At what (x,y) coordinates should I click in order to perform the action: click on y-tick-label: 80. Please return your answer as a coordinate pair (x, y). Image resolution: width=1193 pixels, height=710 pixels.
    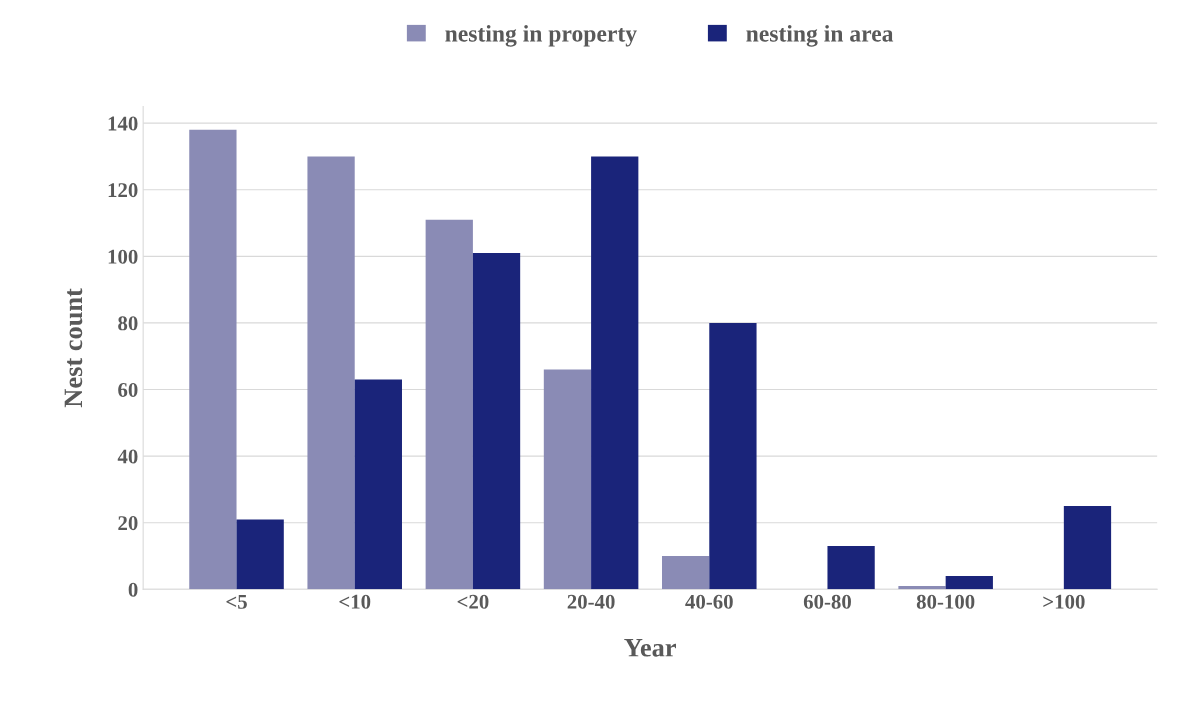
    Looking at the image, I should click on (128, 323).